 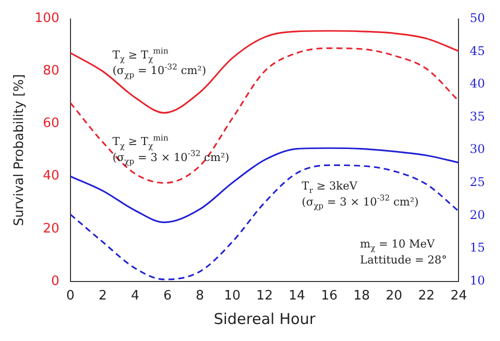 I want to click on y2-tick-label: 20, so click(x=478, y=215).